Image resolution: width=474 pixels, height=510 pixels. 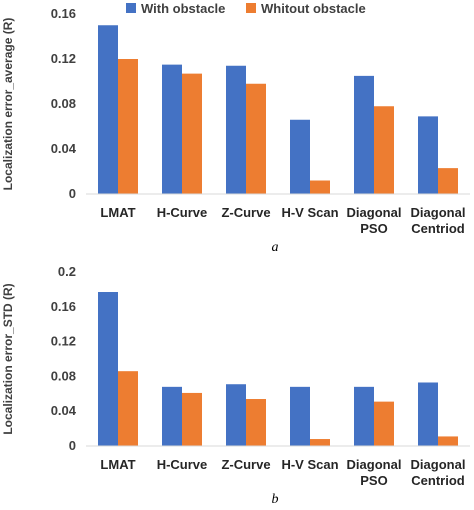 What do you see at coordinates (67, 271) in the screenshot?
I see `y-tick-label: 0.2` at bounding box center [67, 271].